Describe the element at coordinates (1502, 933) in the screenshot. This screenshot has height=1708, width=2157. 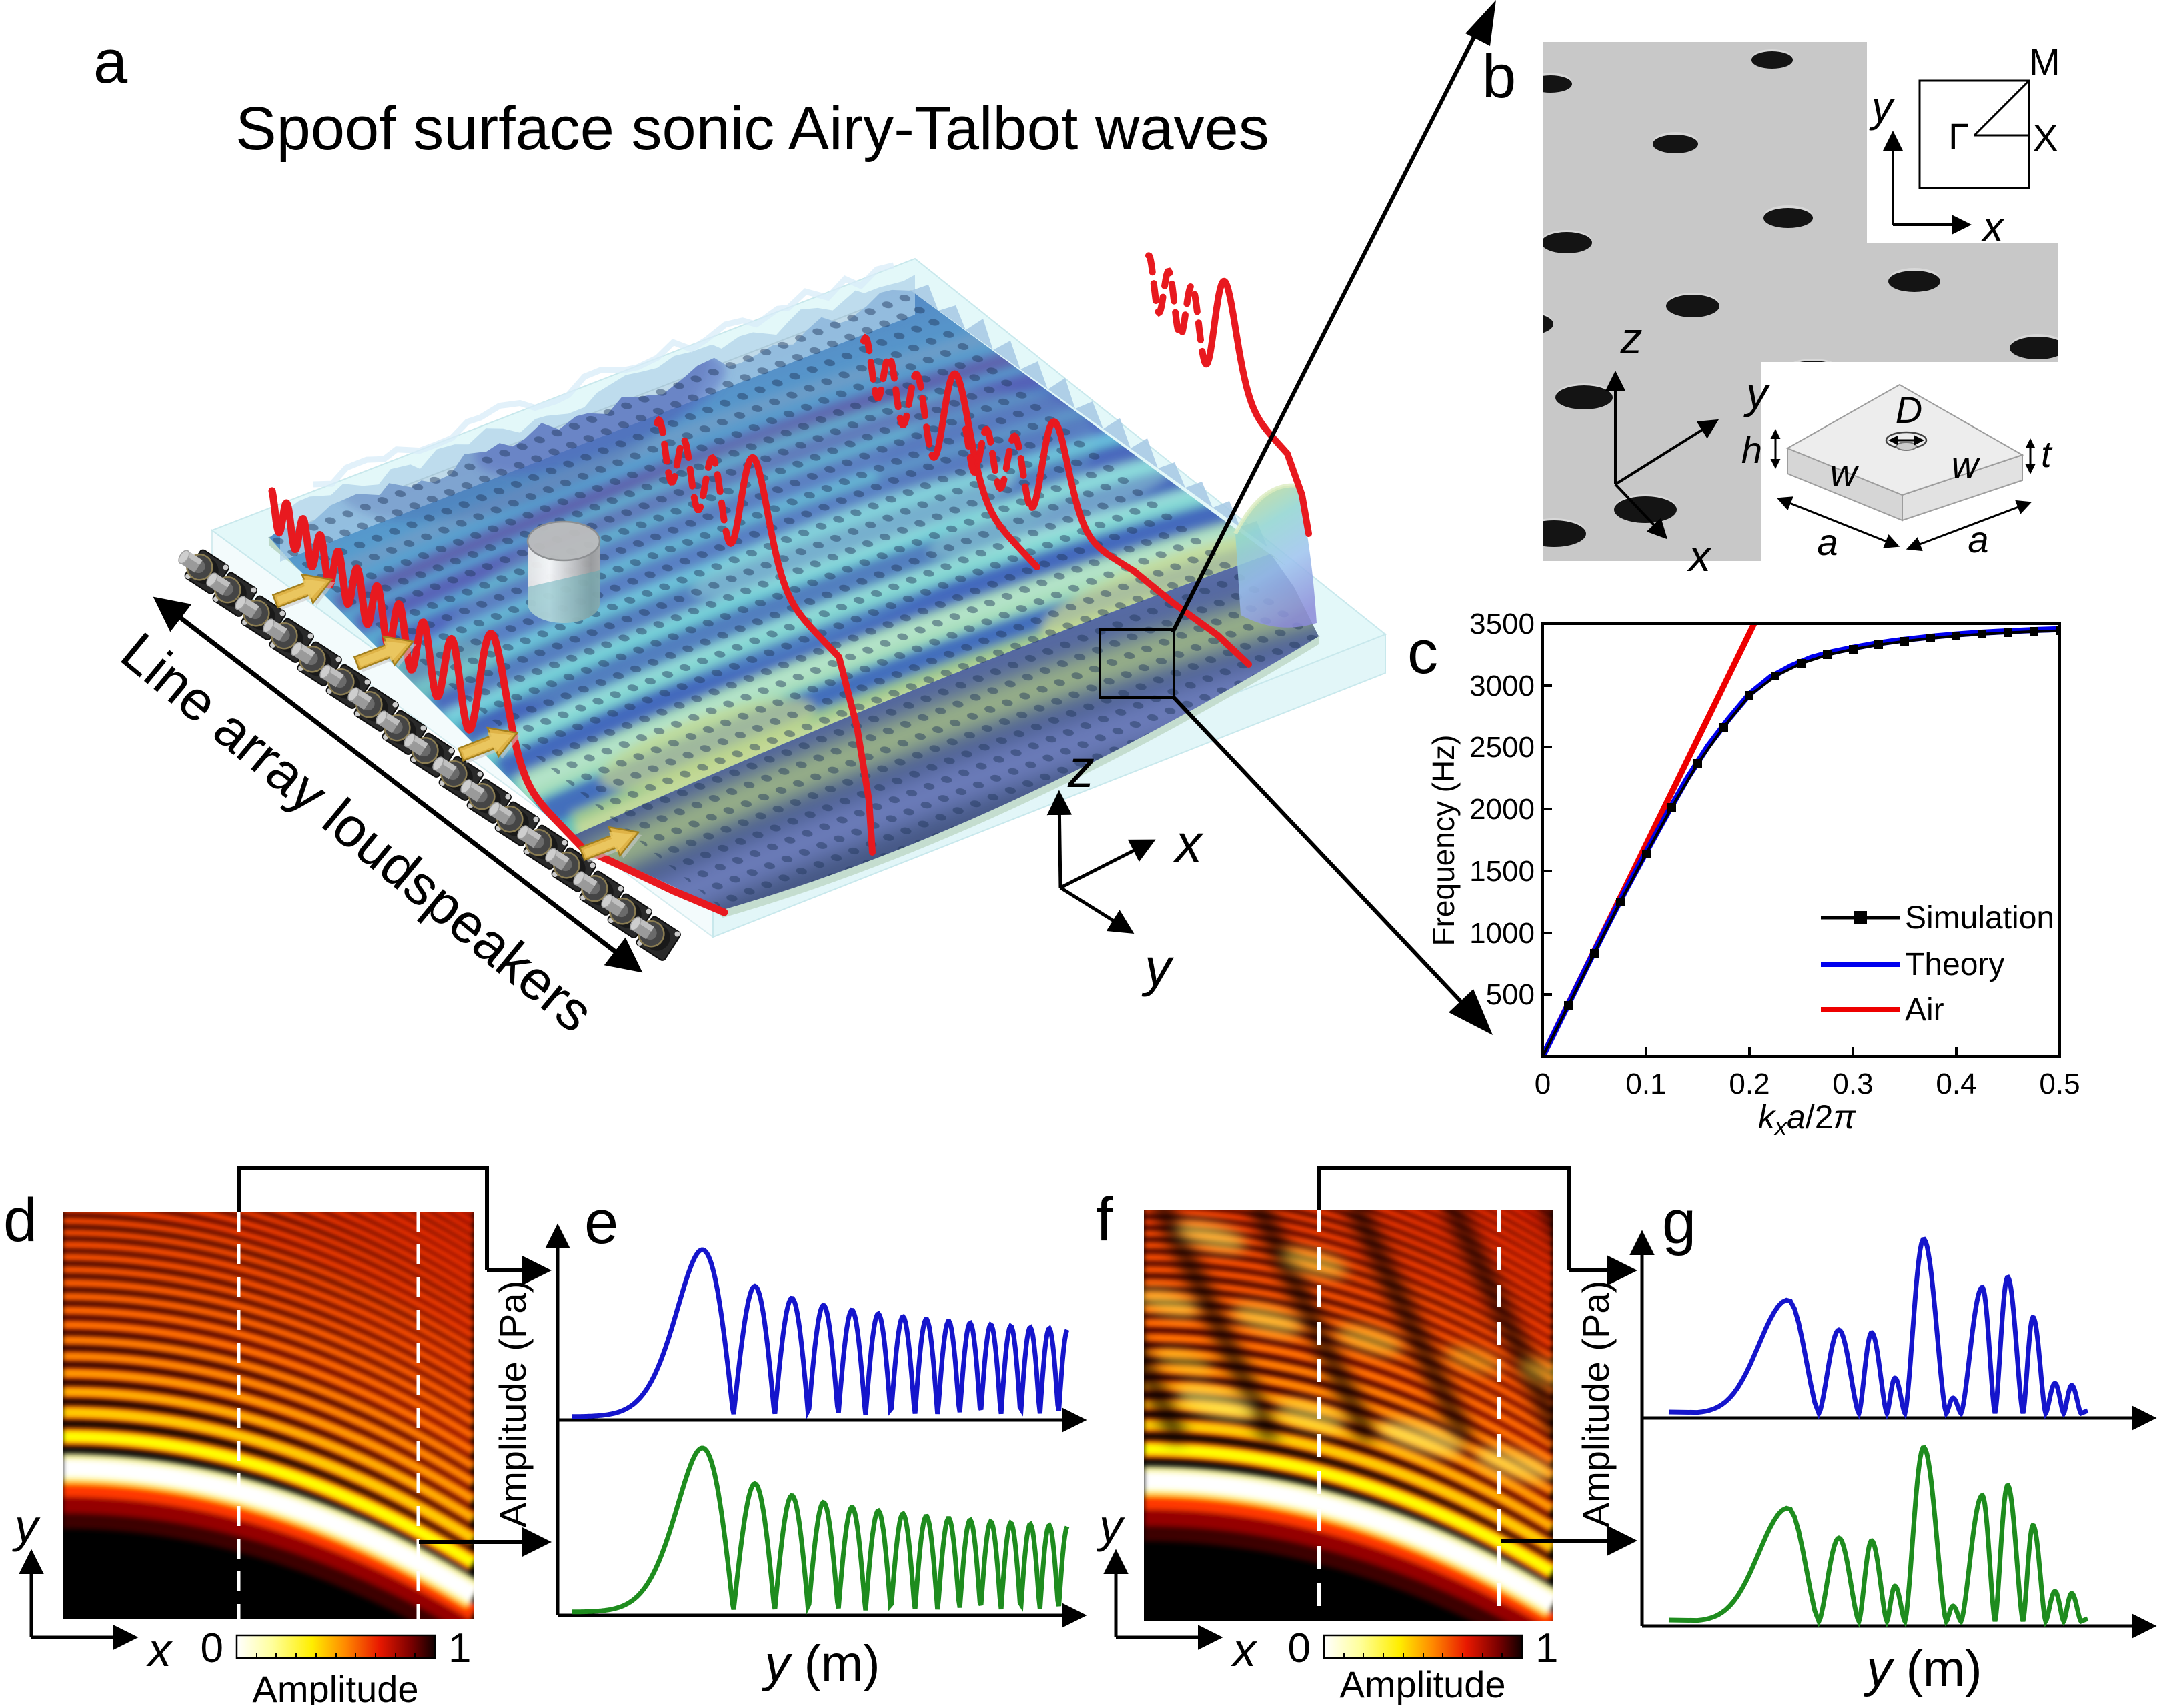
I see `svg-text: 1000` at that location.